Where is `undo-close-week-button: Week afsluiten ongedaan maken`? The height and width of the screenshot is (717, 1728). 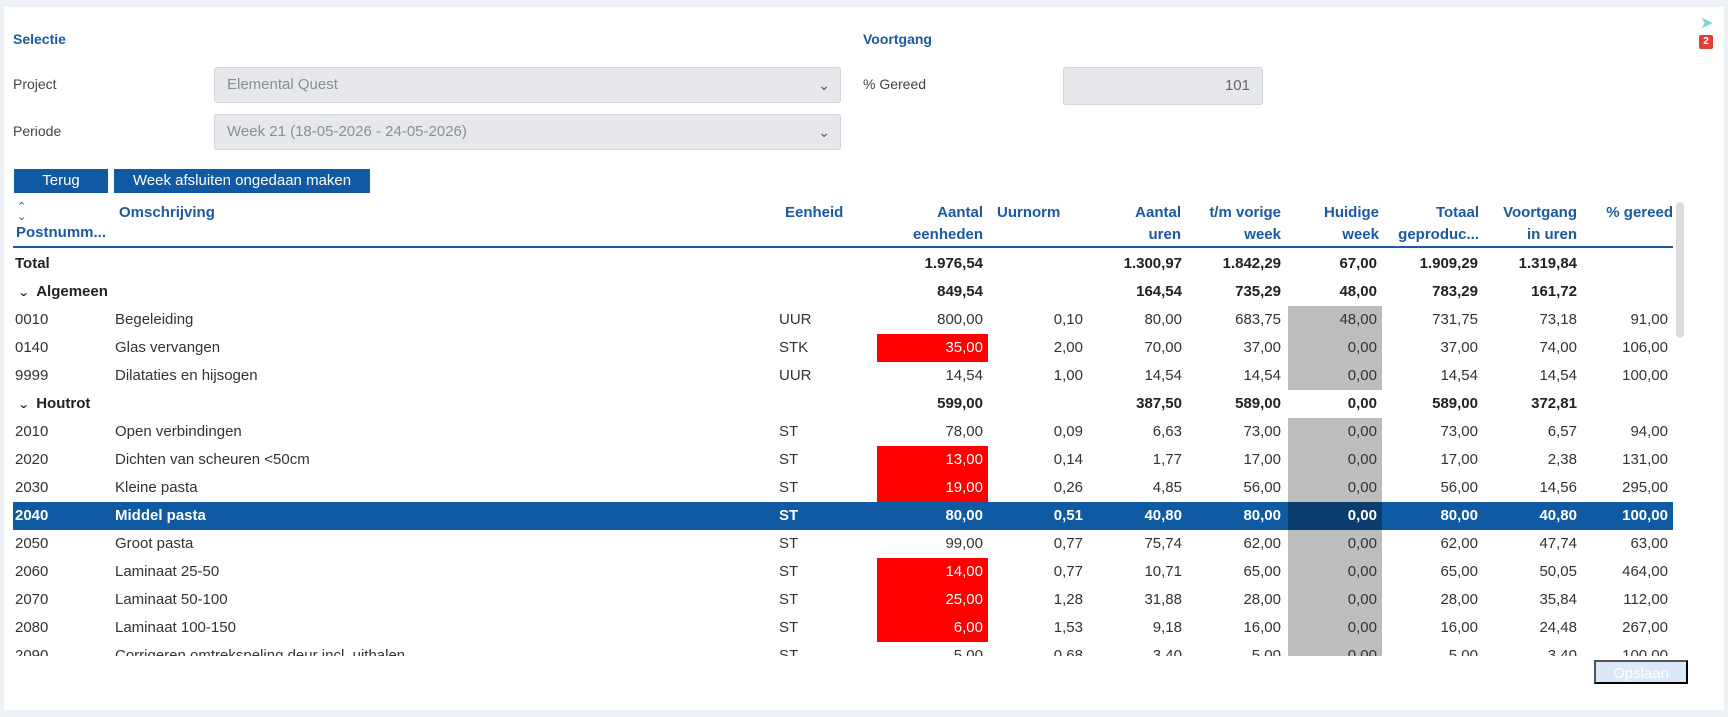
undo-close-week-button: Week afsluiten ongedaan maken is located at coordinates (242, 181).